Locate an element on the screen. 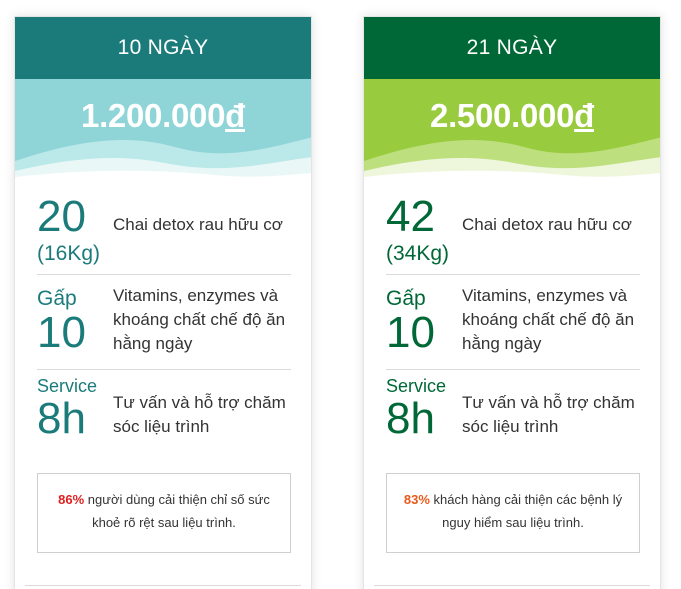 The width and height of the screenshot is (681, 589). price-band: 2.500.000đ is located at coordinates (512, 129).